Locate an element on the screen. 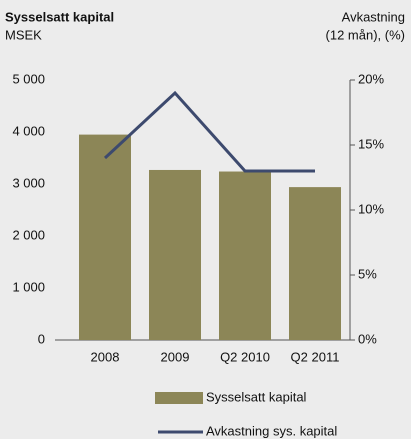  line is located at coordinates (209, 131).